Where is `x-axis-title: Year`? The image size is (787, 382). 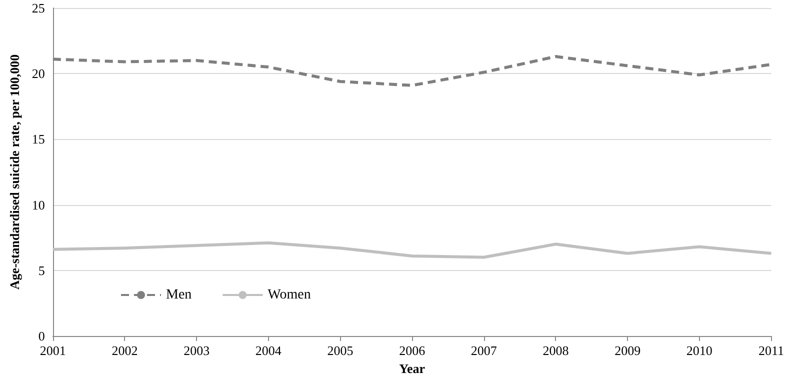 x-axis-title: Year is located at coordinates (412, 368).